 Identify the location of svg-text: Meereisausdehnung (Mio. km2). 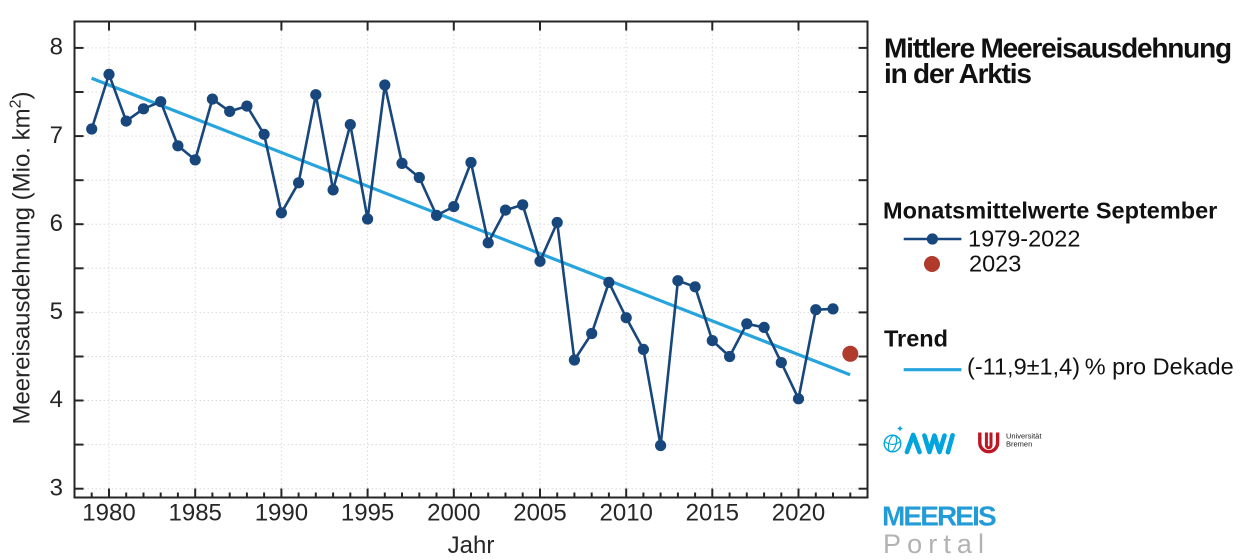
(21, 257).